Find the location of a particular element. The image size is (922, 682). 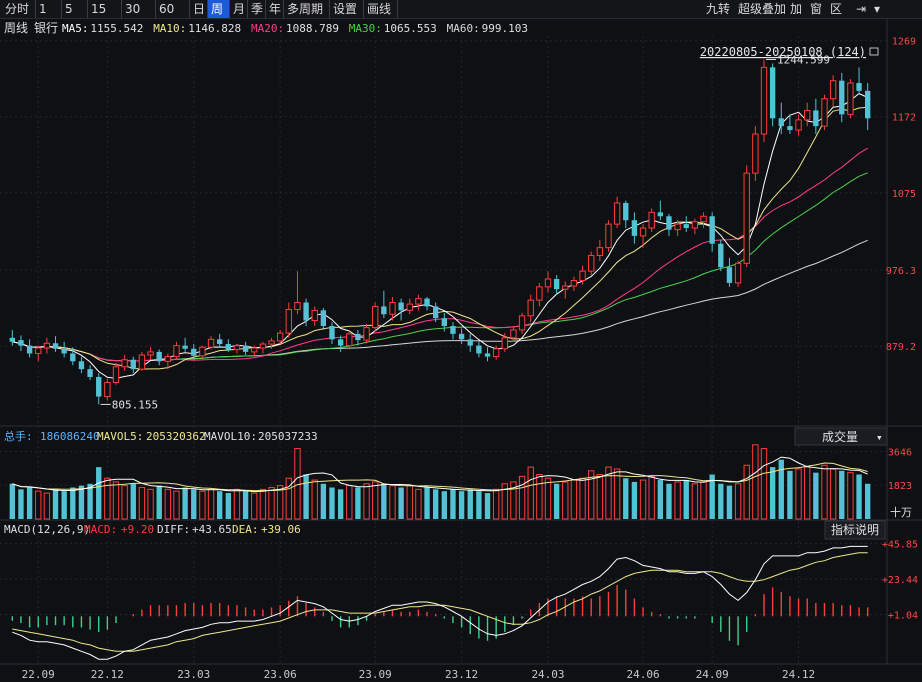

tab-period: 年 is located at coordinates (275, 9).